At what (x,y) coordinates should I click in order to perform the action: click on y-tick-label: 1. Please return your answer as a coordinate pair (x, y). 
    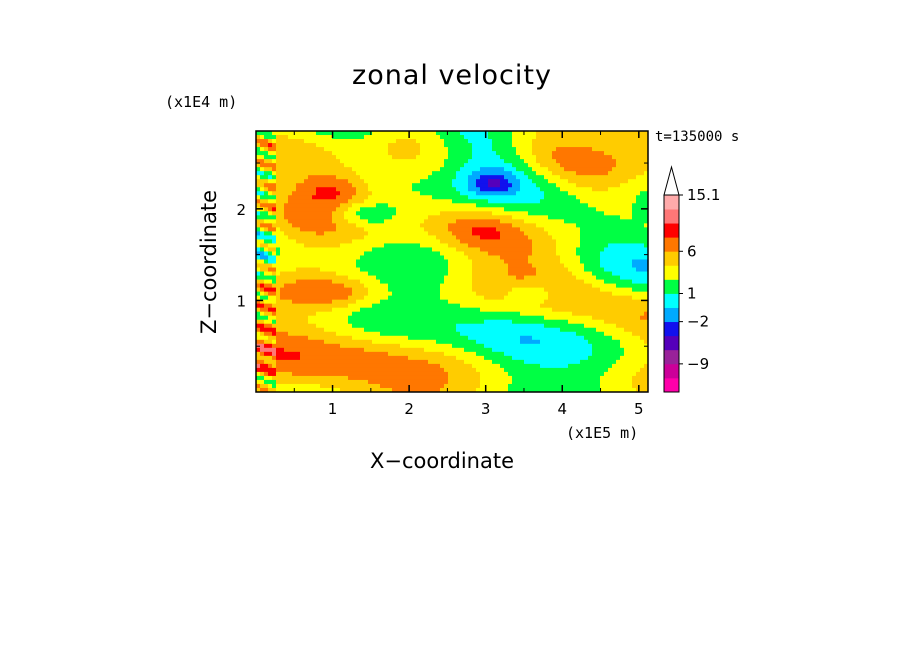
    Looking at the image, I should click on (241, 301).